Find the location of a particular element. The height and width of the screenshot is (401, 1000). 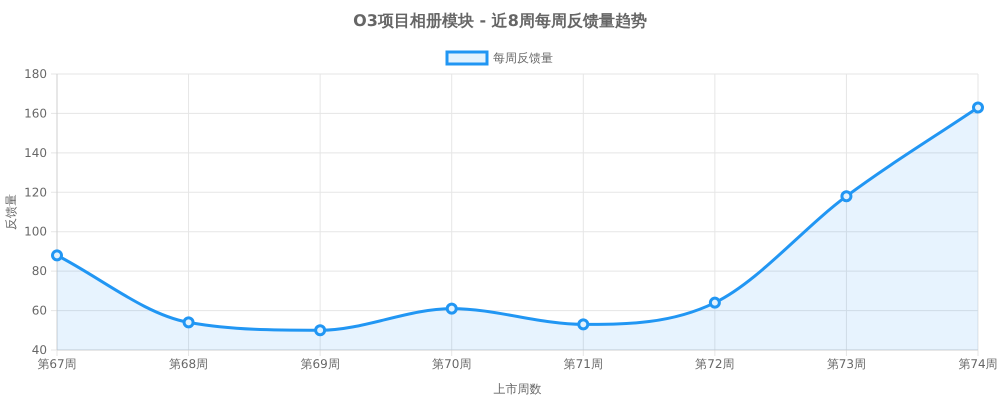

y-tick-label: 40 is located at coordinates (39, 350).